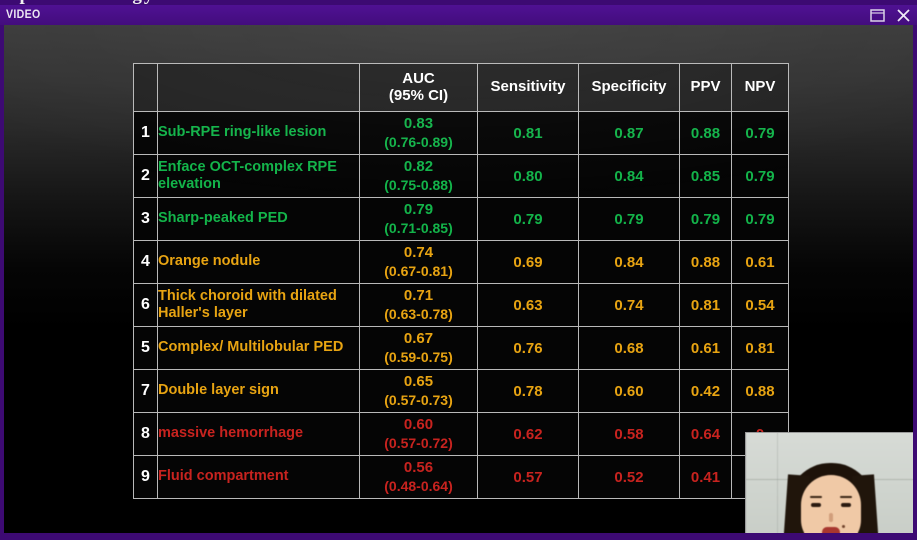 Image resolution: width=917 pixels, height=540 pixels. Describe the element at coordinates (418, 227) in the screenshot. I see `auc-confidence-interval: (0.71-0.85)` at that location.